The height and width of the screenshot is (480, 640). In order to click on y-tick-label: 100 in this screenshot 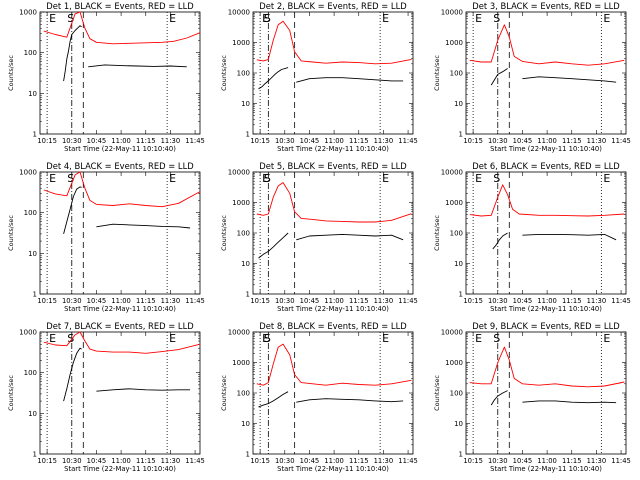, I will do `click(456, 74)`.